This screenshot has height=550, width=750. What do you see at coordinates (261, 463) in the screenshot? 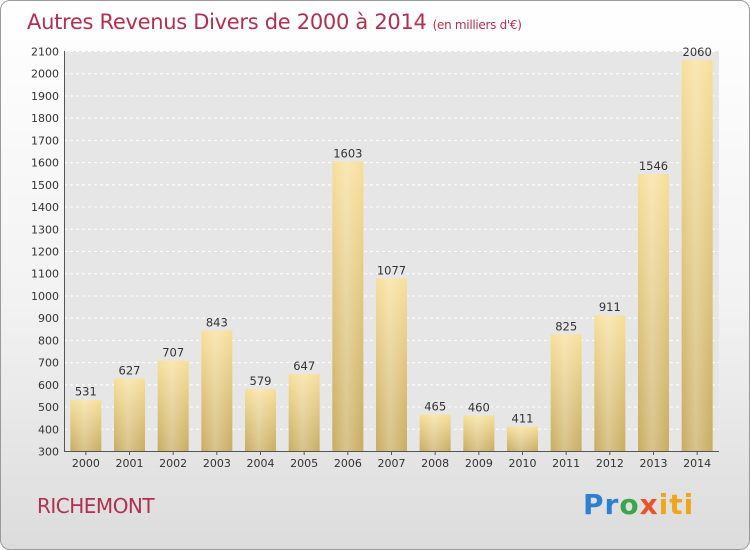
I see `x-tick-label: 2004` at bounding box center [261, 463].